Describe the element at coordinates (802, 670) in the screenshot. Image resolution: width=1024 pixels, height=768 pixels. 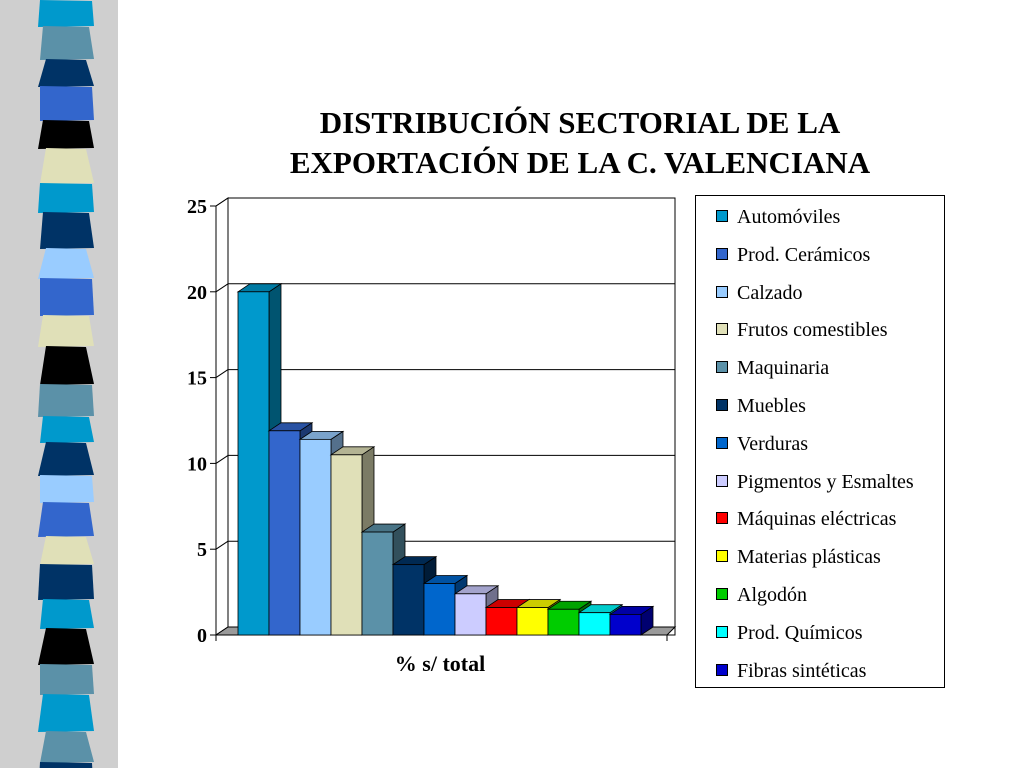
I see `legend-label: Fibras sintéticas` at that location.